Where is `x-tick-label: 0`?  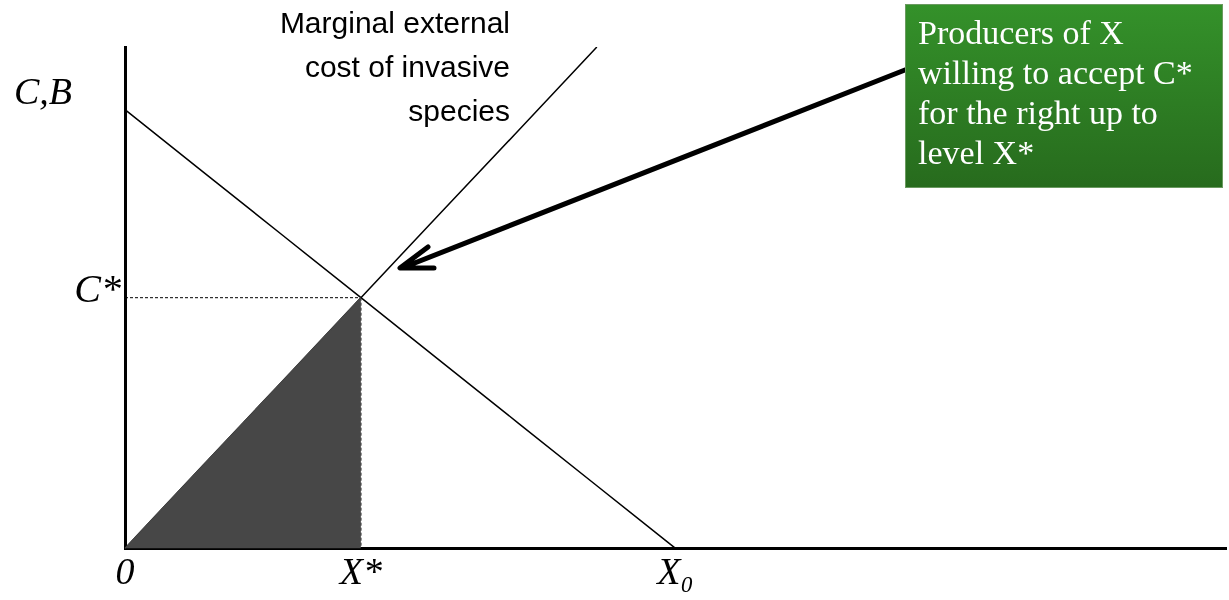
x-tick-label: 0 is located at coordinates (125, 571).